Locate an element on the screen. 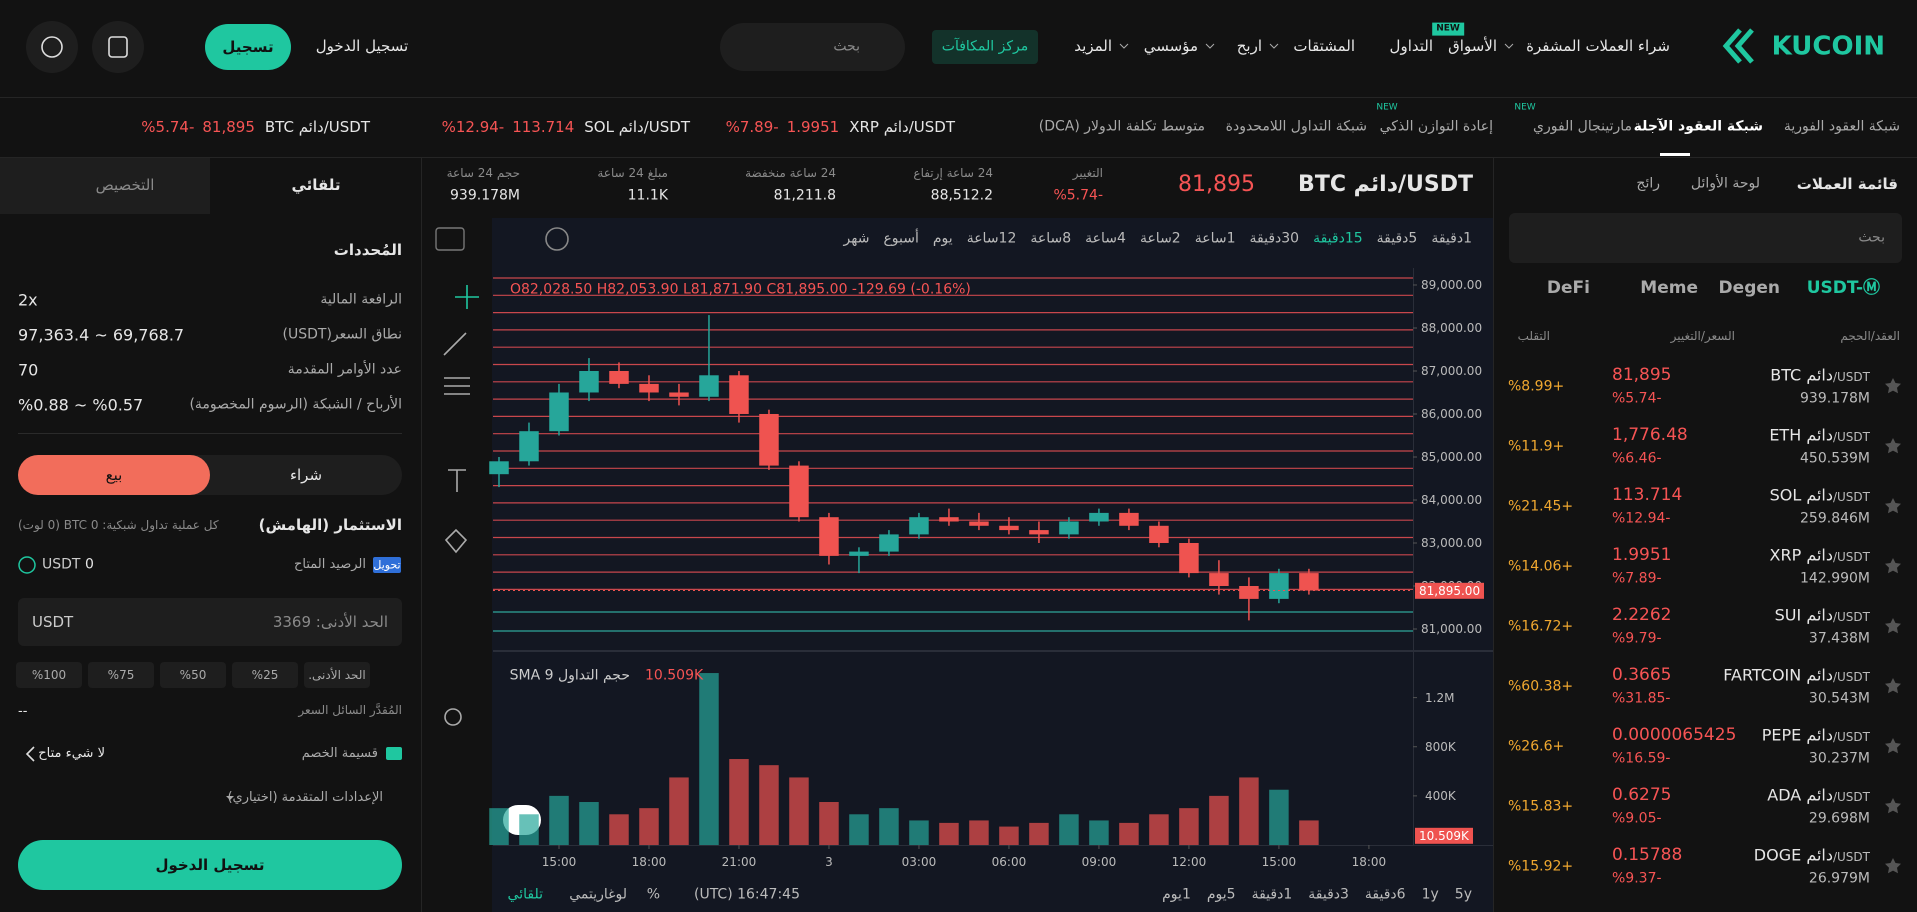 This screenshot has height=912, width=1917. tool-screenshot is located at coordinates (450, 239).